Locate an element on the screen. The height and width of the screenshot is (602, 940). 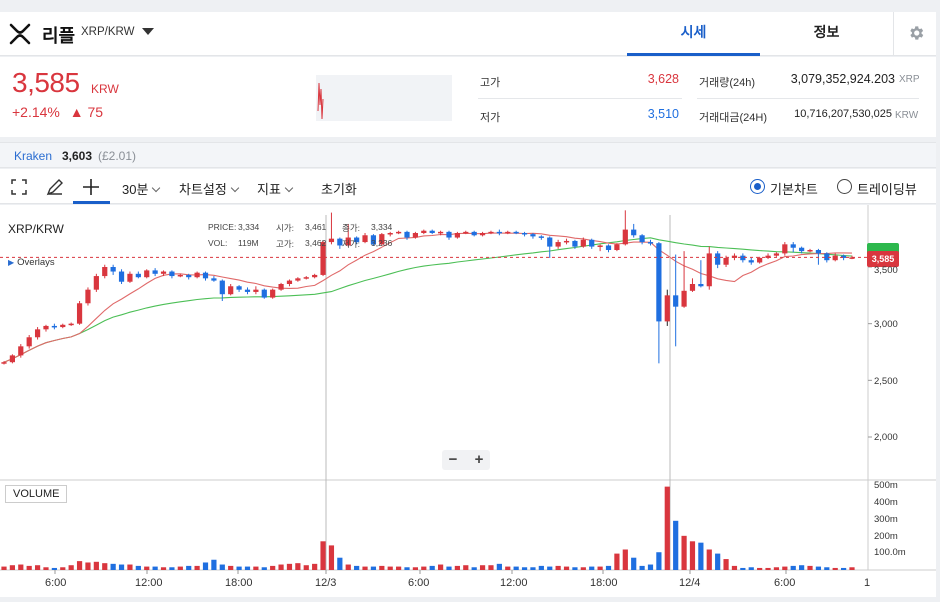
tradingview-radio is located at coordinates (844, 186).